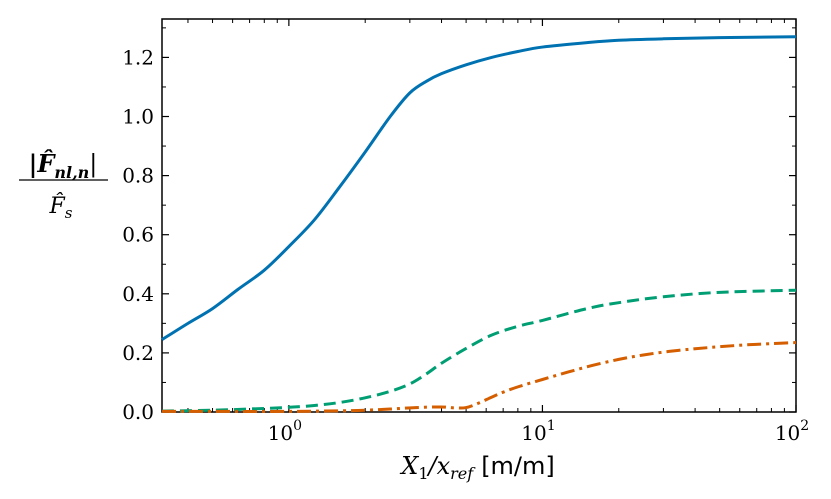 Image resolution: width=831 pixels, height=499 pixels. Describe the element at coordinates (792, 431) in the screenshot. I see `x-tick-label: 10²` at that location.